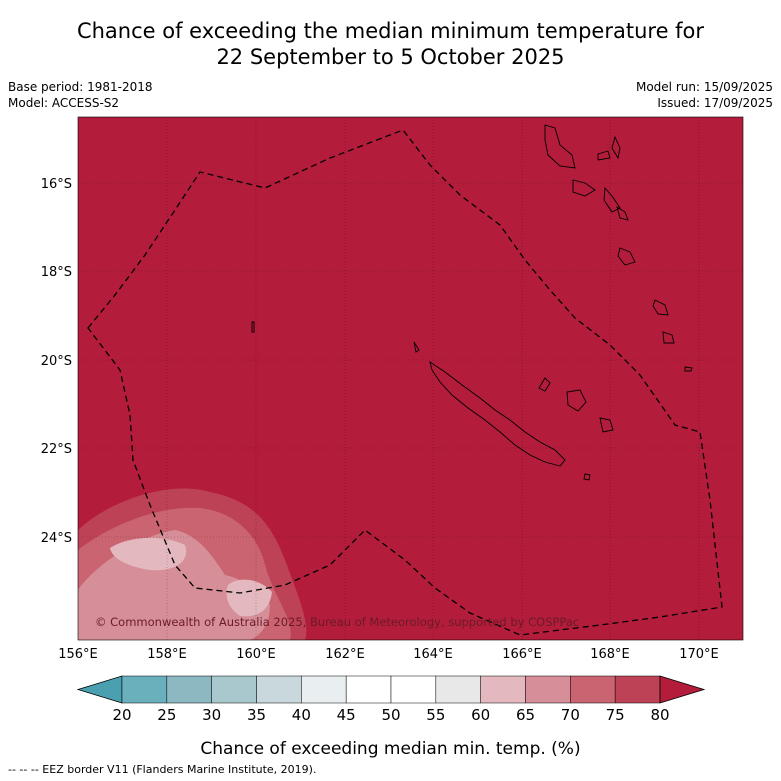 The width and height of the screenshot is (781, 781). I want to click on lon-label: 162°E, so click(345, 654).